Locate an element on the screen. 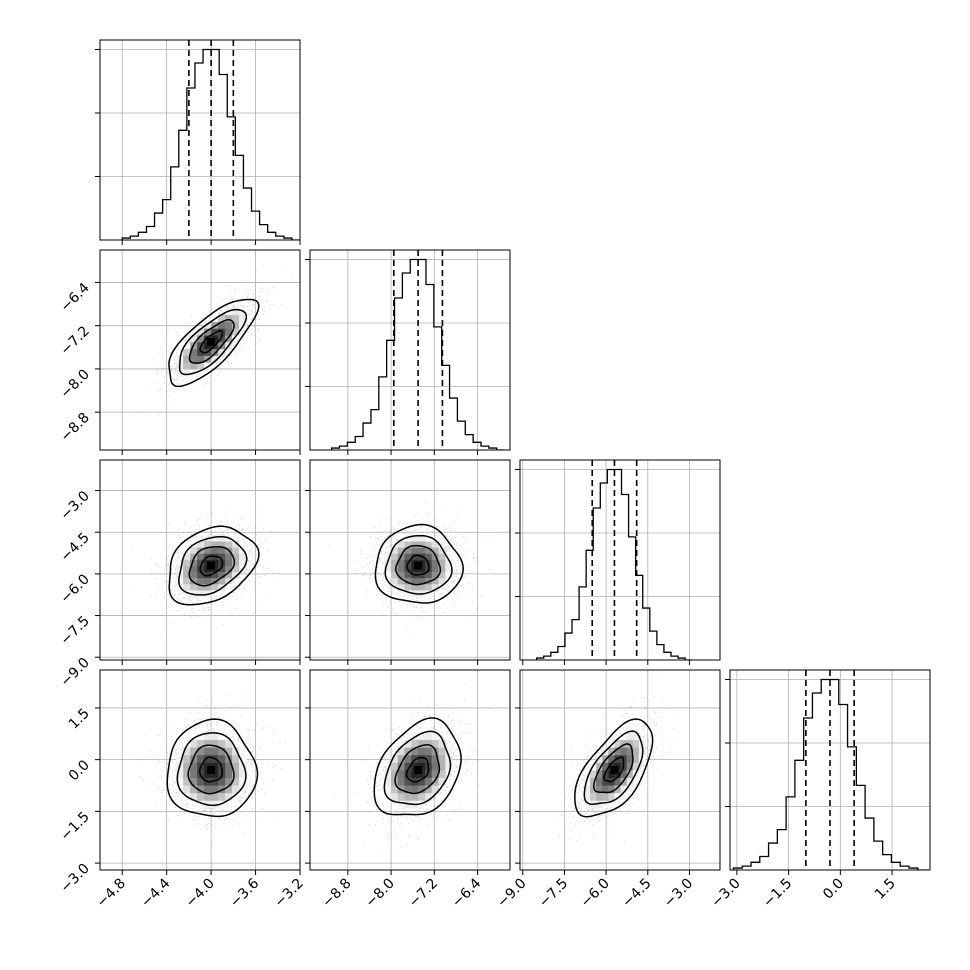  density-peak is located at coordinates (211, 770).